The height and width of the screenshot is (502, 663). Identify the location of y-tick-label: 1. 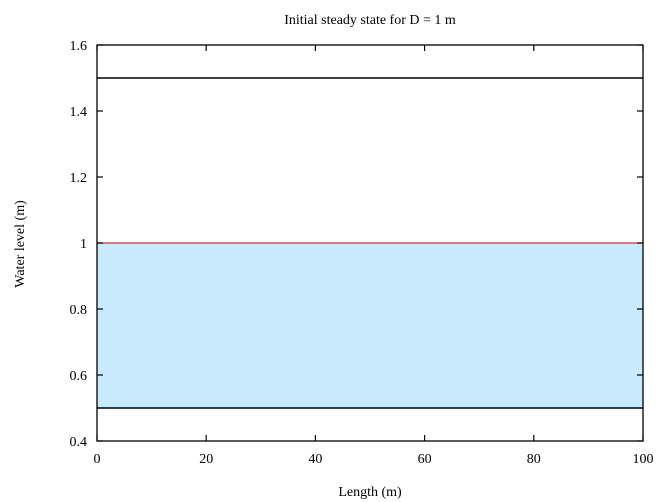
(83, 244).